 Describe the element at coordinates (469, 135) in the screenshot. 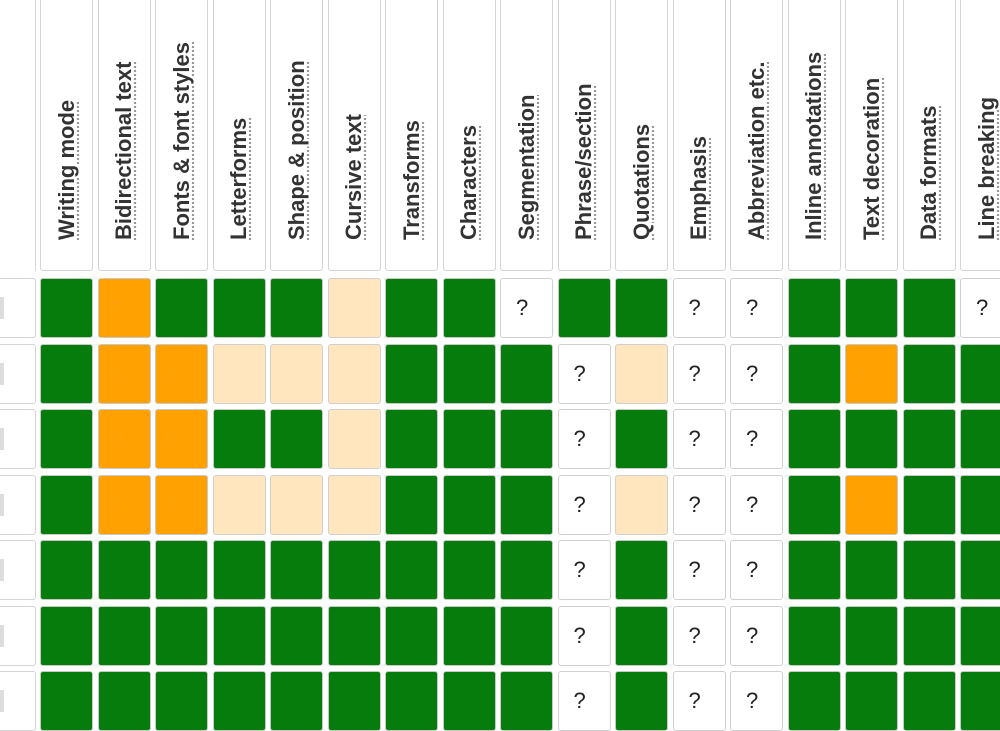

I see `column-header-characters: Characters` at that location.